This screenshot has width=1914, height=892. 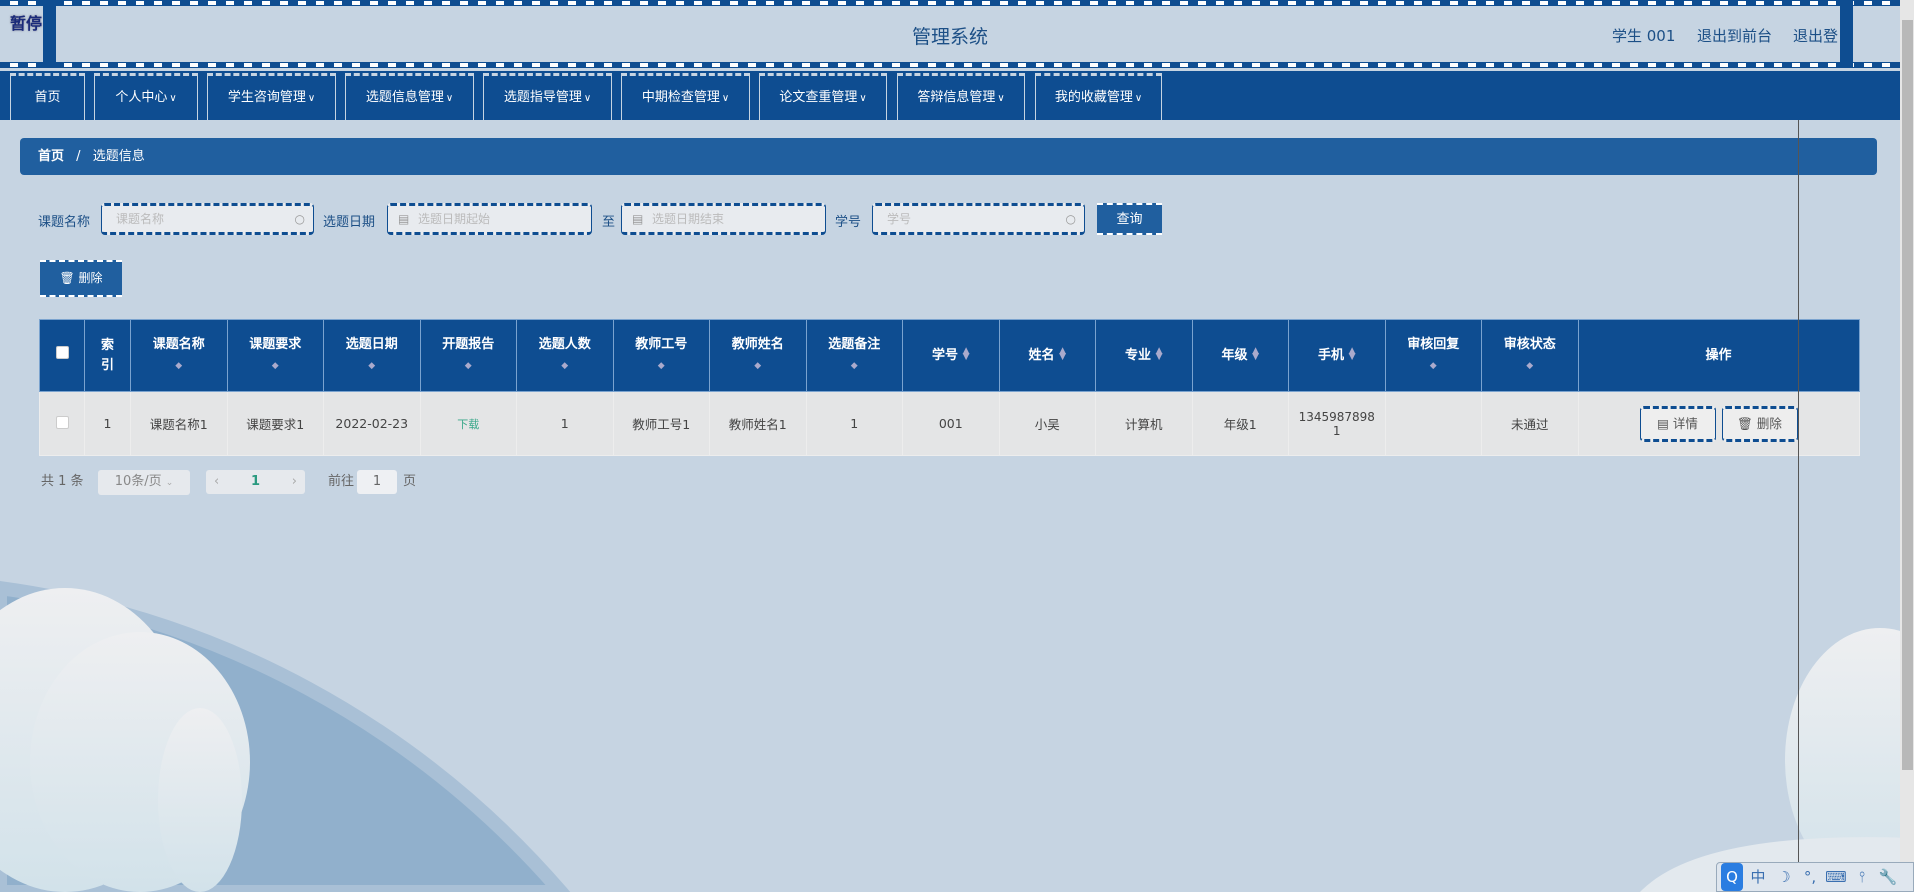 What do you see at coordinates (1759, 423) in the screenshot?
I see `delete-row-button: 🗑 删除` at bounding box center [1759, 423].